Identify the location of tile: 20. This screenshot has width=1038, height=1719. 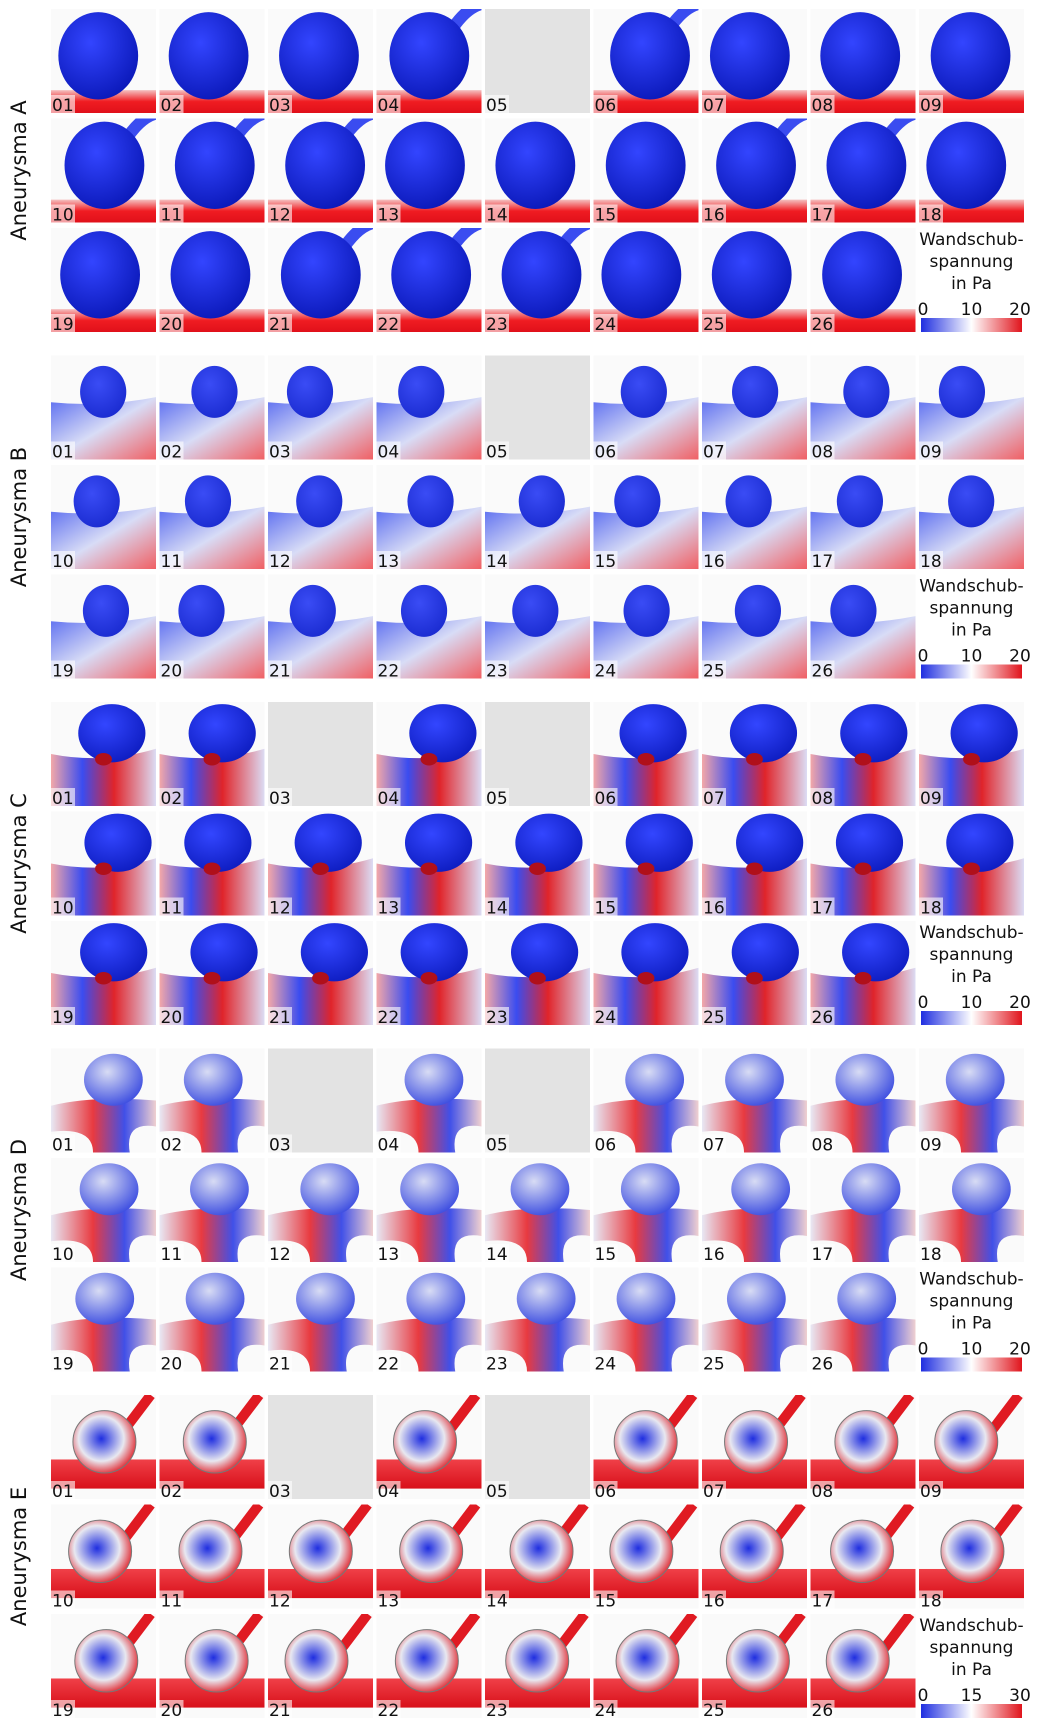
(212, 974).